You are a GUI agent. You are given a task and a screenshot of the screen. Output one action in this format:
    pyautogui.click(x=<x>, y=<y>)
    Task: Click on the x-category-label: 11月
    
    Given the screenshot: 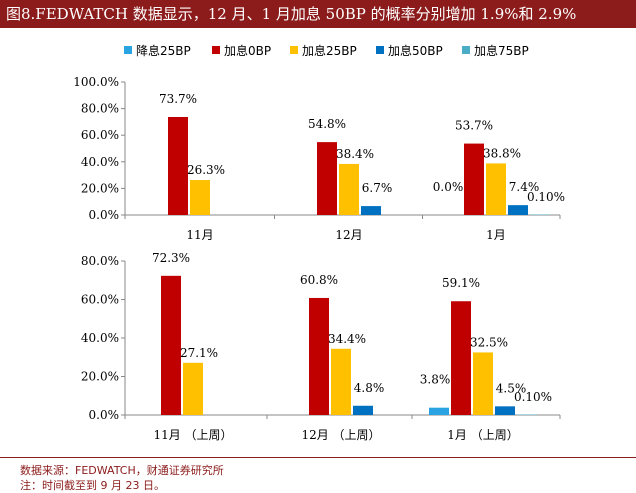 What is the action you would take?
    pyautogui.click(x=199, y=235)
    